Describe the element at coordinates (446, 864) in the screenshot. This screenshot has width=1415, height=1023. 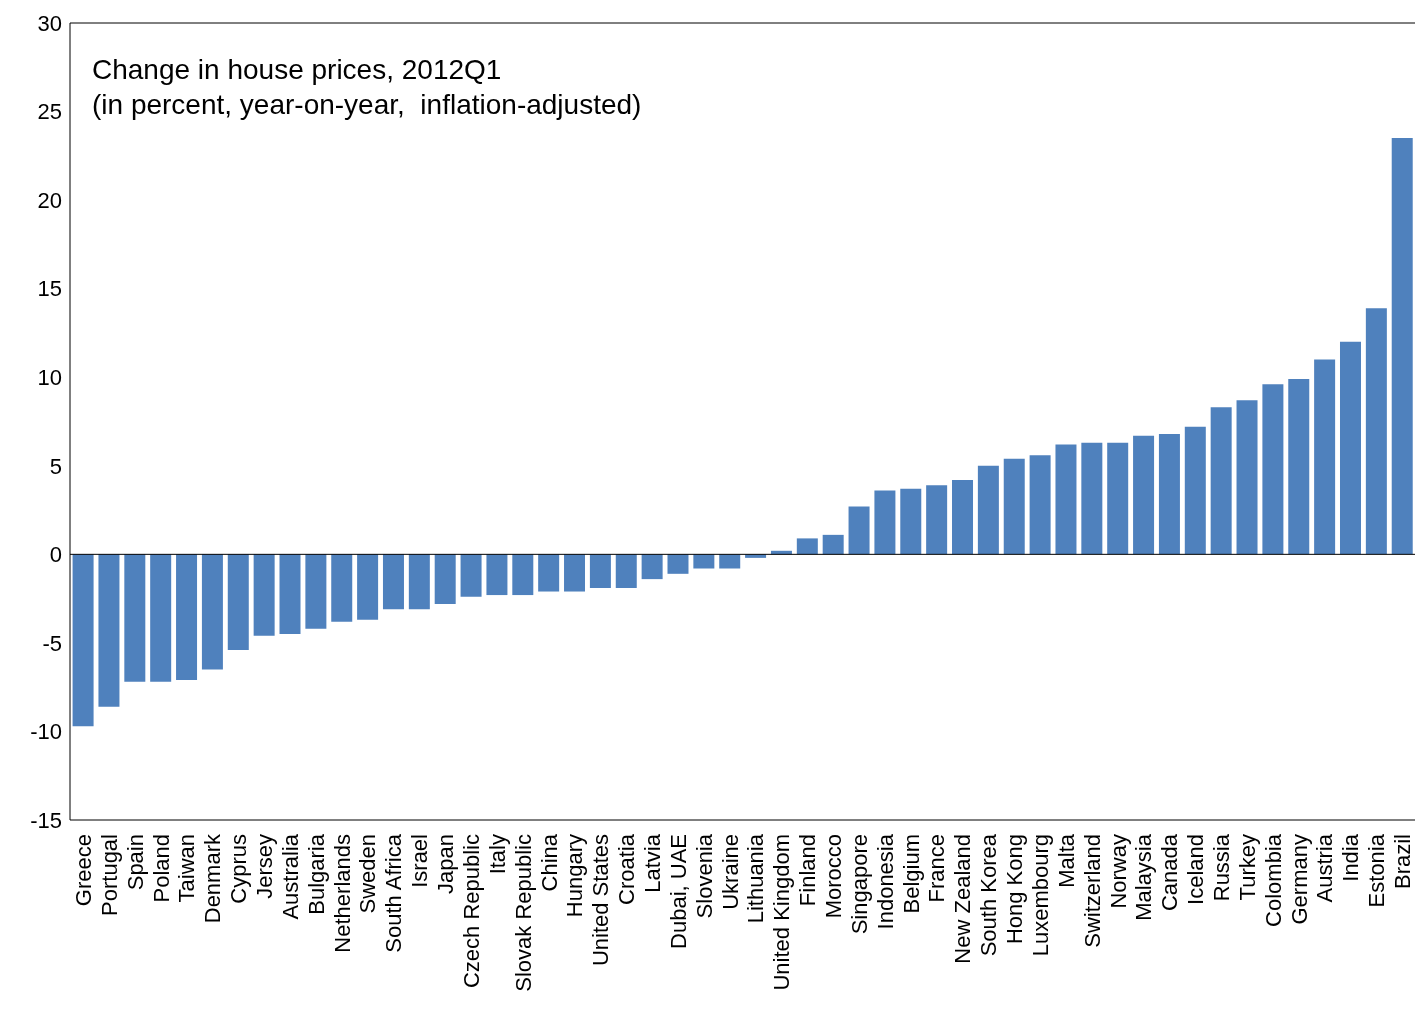
I see `x-tick-label: Japan` at that location.